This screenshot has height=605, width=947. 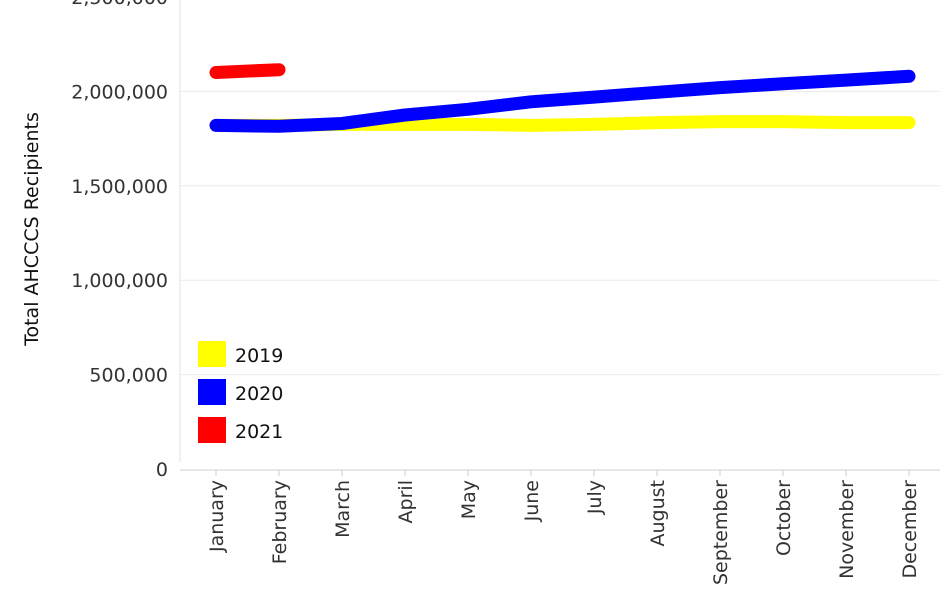 I want to click on y-tick-label: 500,000, so click(x=128, y=376).